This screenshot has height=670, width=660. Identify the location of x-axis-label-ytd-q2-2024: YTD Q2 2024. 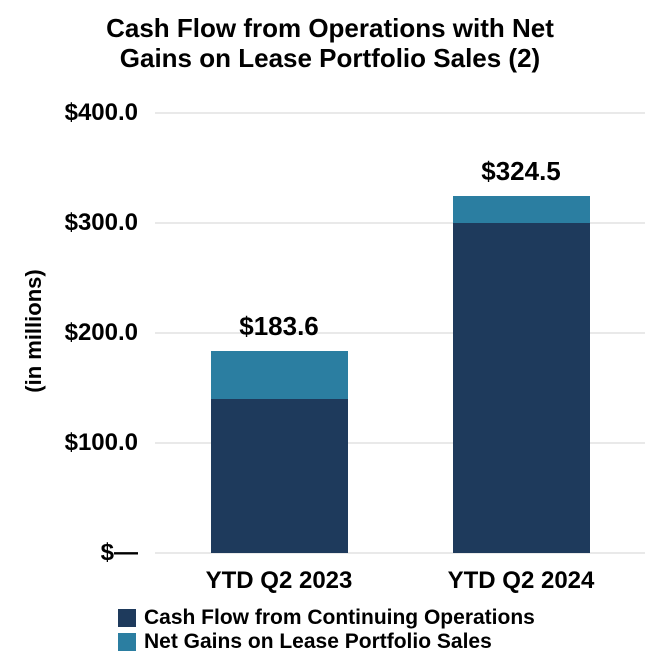
(521, 580).